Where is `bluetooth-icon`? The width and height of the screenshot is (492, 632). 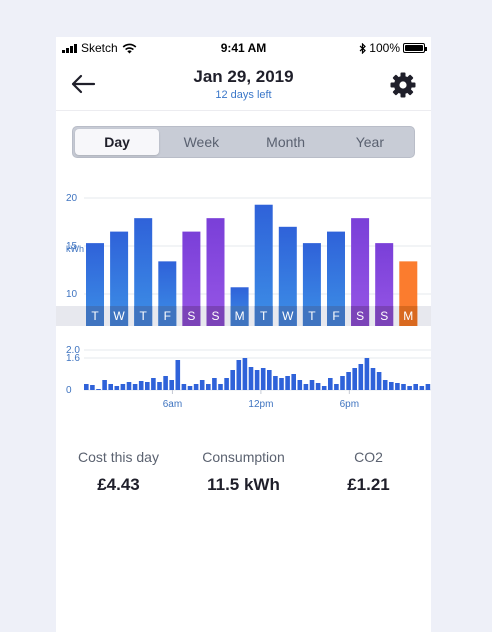
bluetooth-icon is located at coordinates (363, 48).